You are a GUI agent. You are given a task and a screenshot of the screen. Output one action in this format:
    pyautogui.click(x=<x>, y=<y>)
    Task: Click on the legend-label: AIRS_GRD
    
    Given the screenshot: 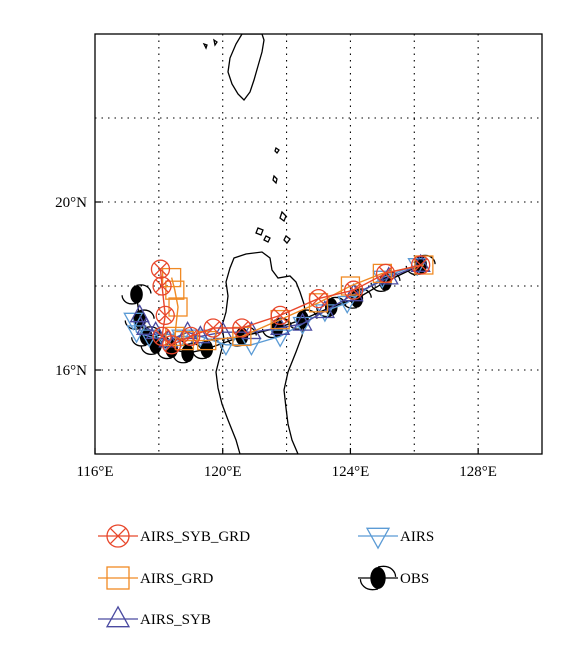 What is the action you would take?
    pyautogui.click(x=177, y=579)
    